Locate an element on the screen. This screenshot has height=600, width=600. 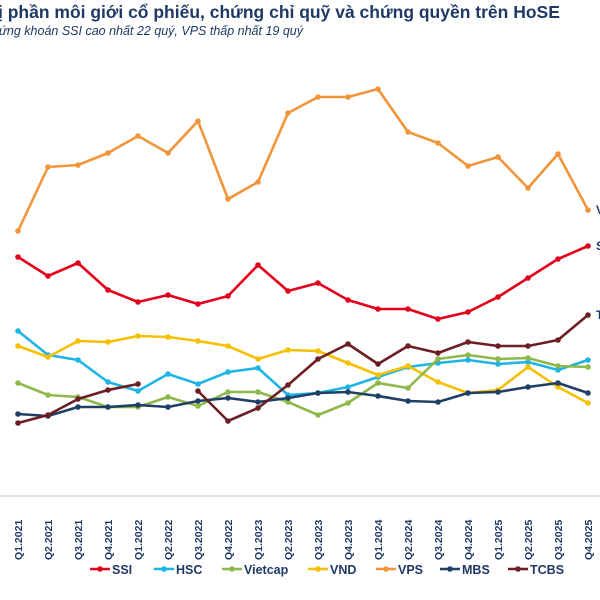
x-tick-label: Q3.2023 is located at coordinates (319, 540).